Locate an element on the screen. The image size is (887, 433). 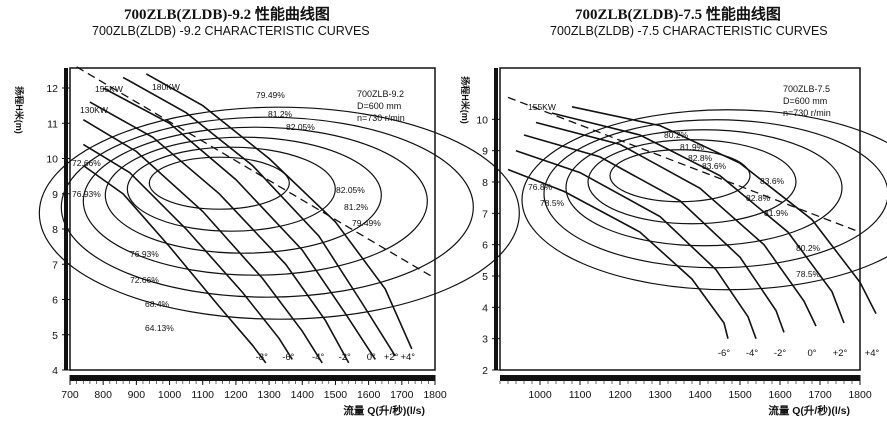
efficiency-label: 68.4% is located at coordinates (157, 304).